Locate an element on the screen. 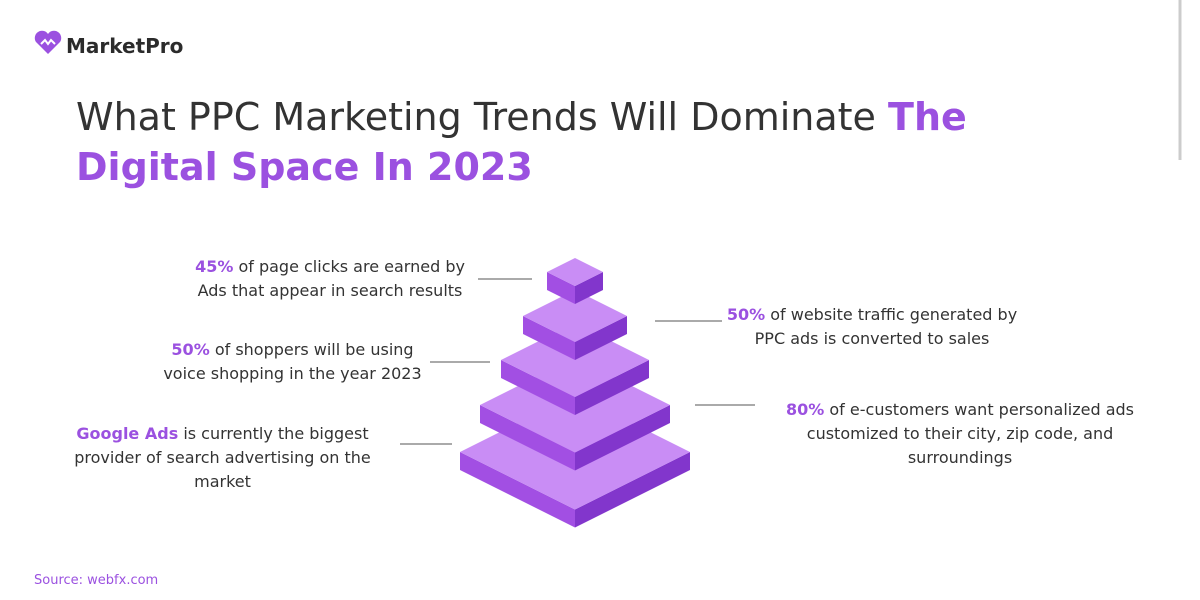  brand: MarketPro is located at coordinates (125, 46).